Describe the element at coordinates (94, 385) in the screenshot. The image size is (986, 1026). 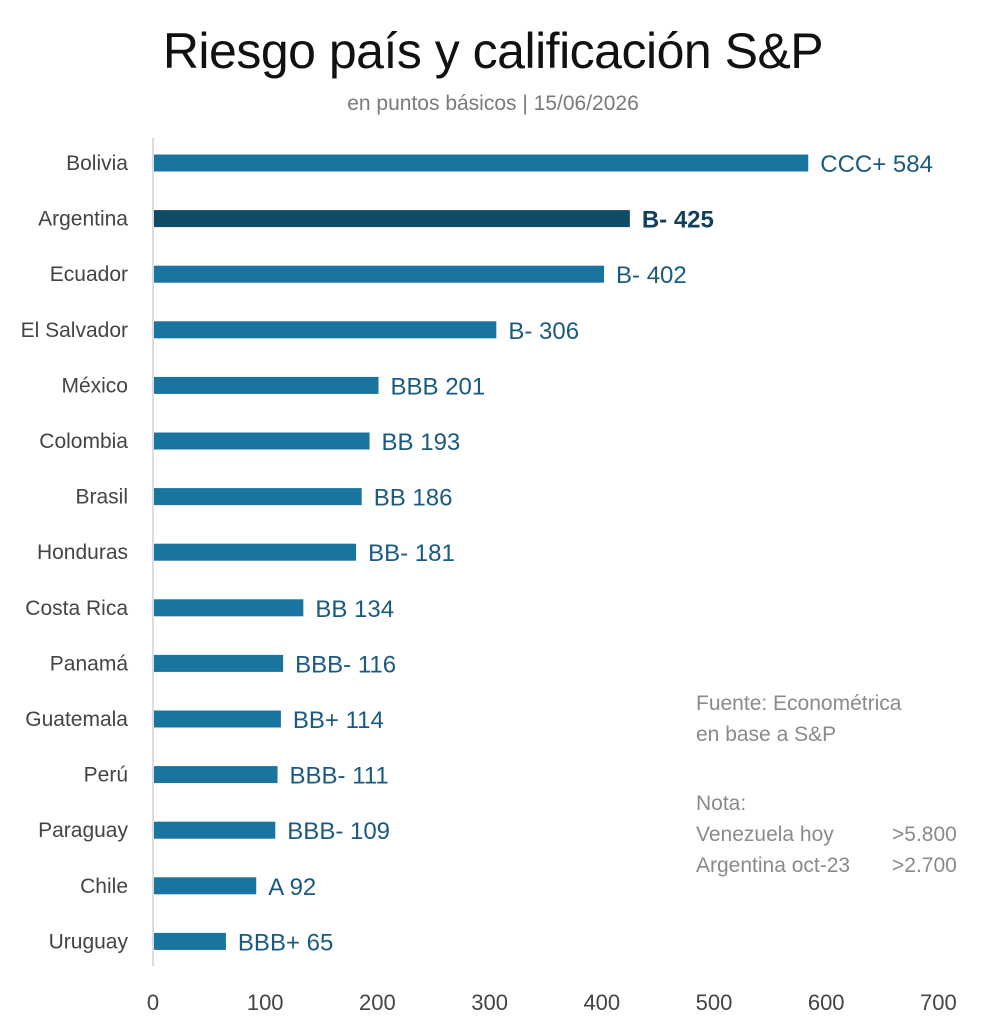
I see `category-label: México` at that location.